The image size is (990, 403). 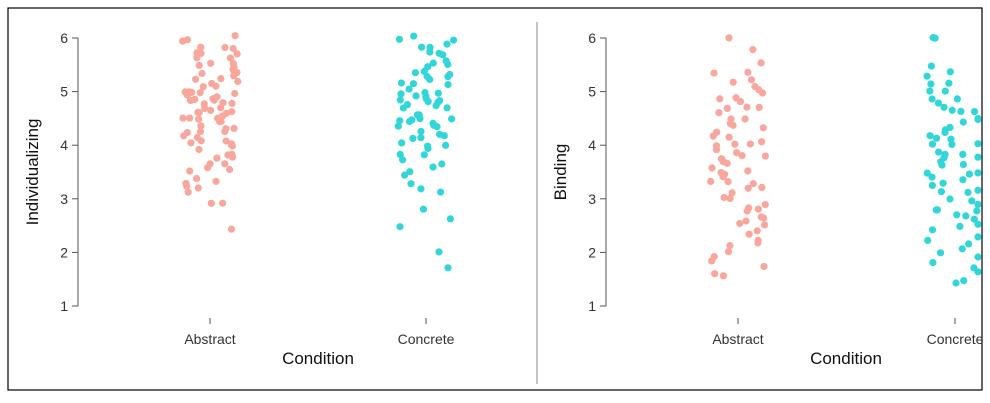 I want to click on y-tick-label: 2, so click(x=64, y=252).